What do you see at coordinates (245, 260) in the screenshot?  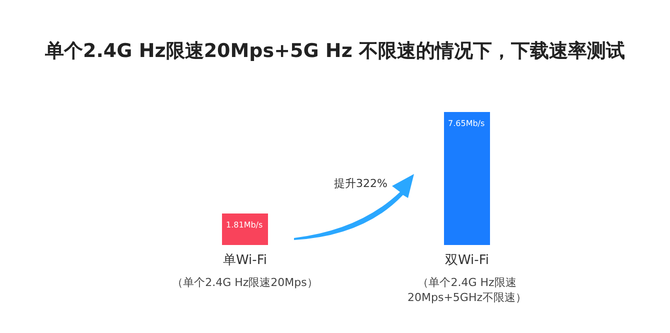 I see `x-tick-label: 单Wi-Fi` at bounding box center [245, 260].